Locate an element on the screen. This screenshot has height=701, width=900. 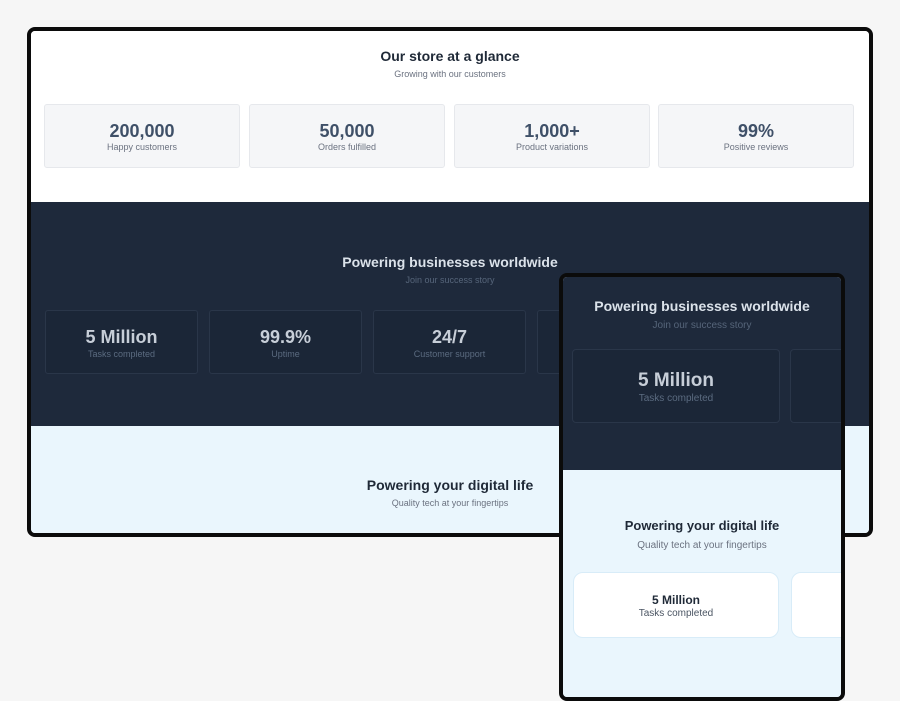
stat-value: 99% is located at coordinates (756, 131).